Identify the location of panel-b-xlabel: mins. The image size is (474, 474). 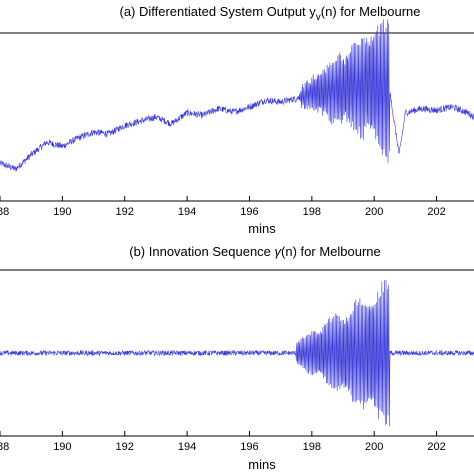
(262, 464).